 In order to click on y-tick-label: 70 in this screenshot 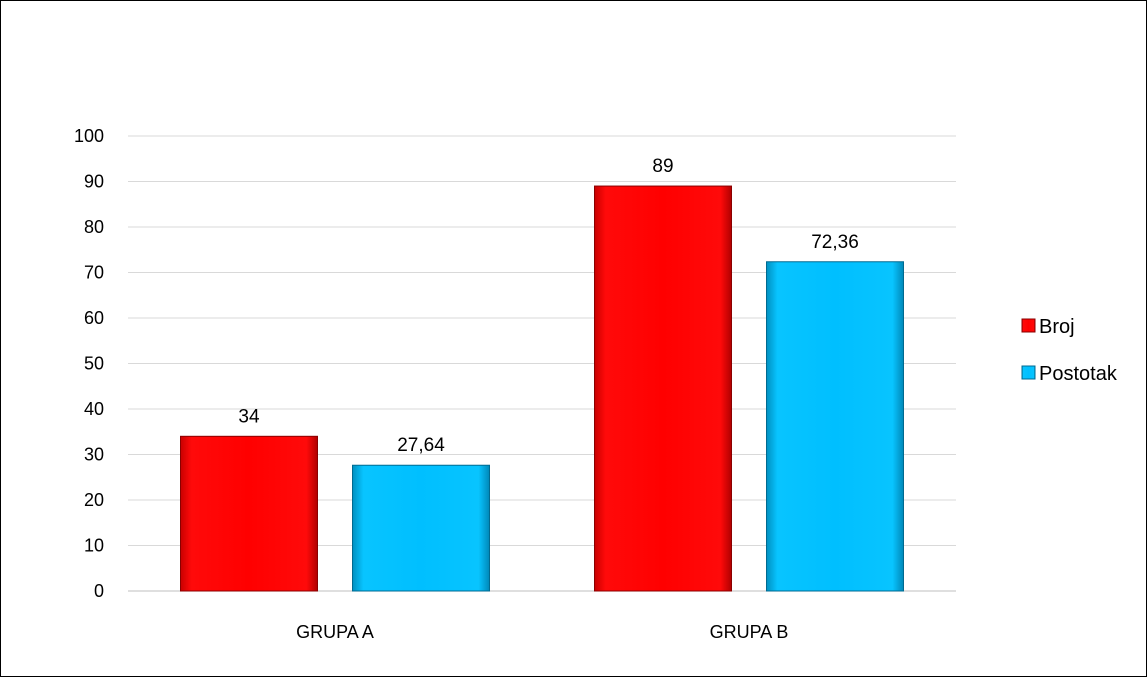, I will do `click(94, 273)`.